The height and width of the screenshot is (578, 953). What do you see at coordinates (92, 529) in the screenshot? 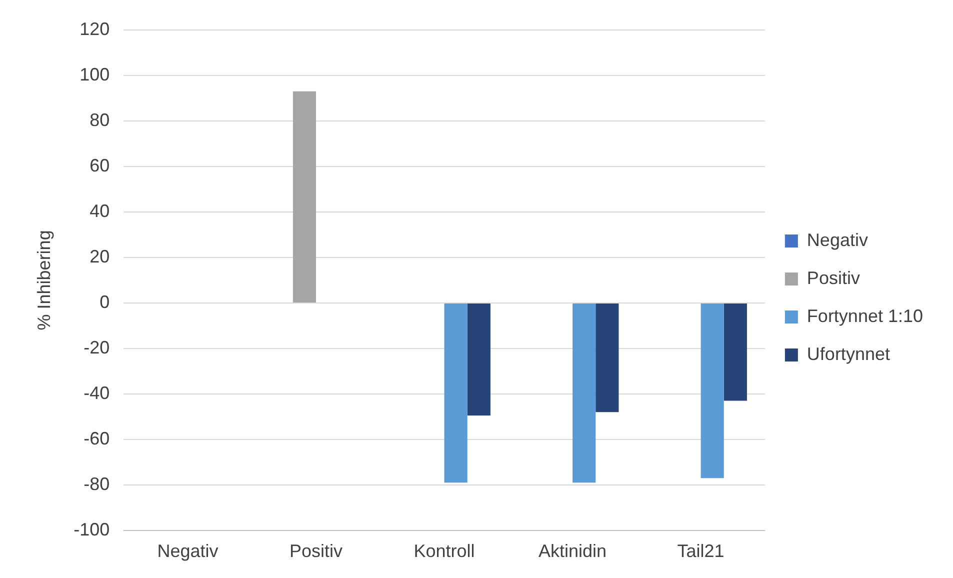
I see `y-tick-label: -100` at bounding box center [92, 529].